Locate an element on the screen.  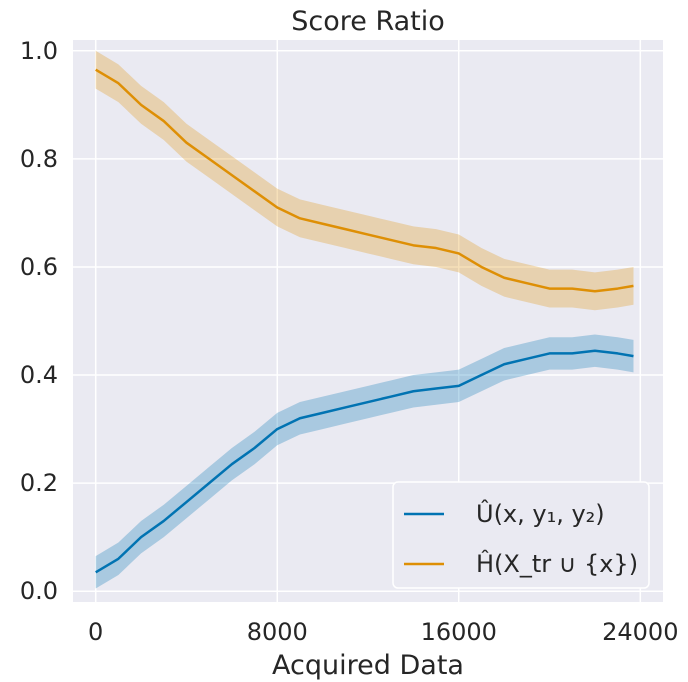
chart-title: Score Ratio is located at coordinates (368, 21).